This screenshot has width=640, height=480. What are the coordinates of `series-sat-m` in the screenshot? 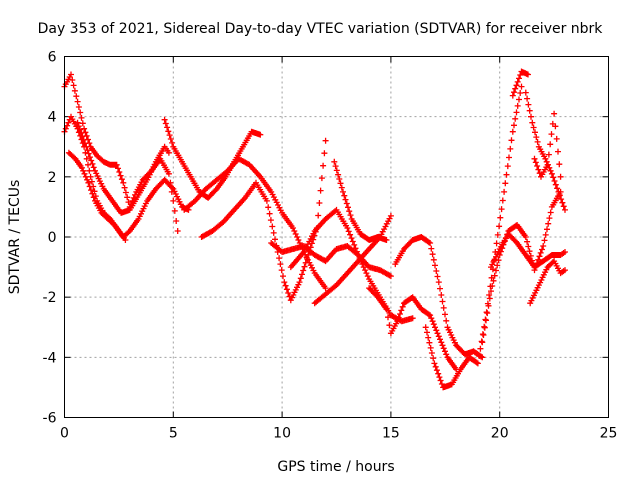 It's located at (439, 297).